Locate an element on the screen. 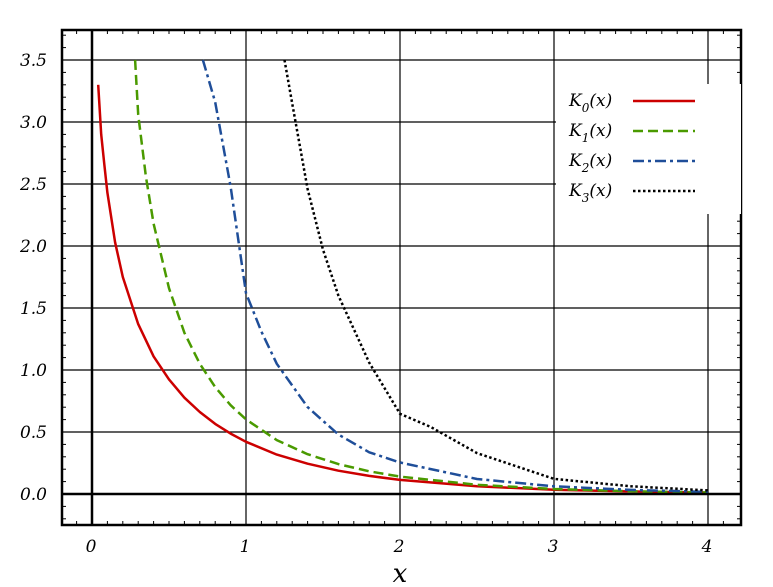 The width and height of the screenshot is (773, 587). legend: K0(x) K1(x) K2(x) K3(x) is located at coordinates (648, 149).